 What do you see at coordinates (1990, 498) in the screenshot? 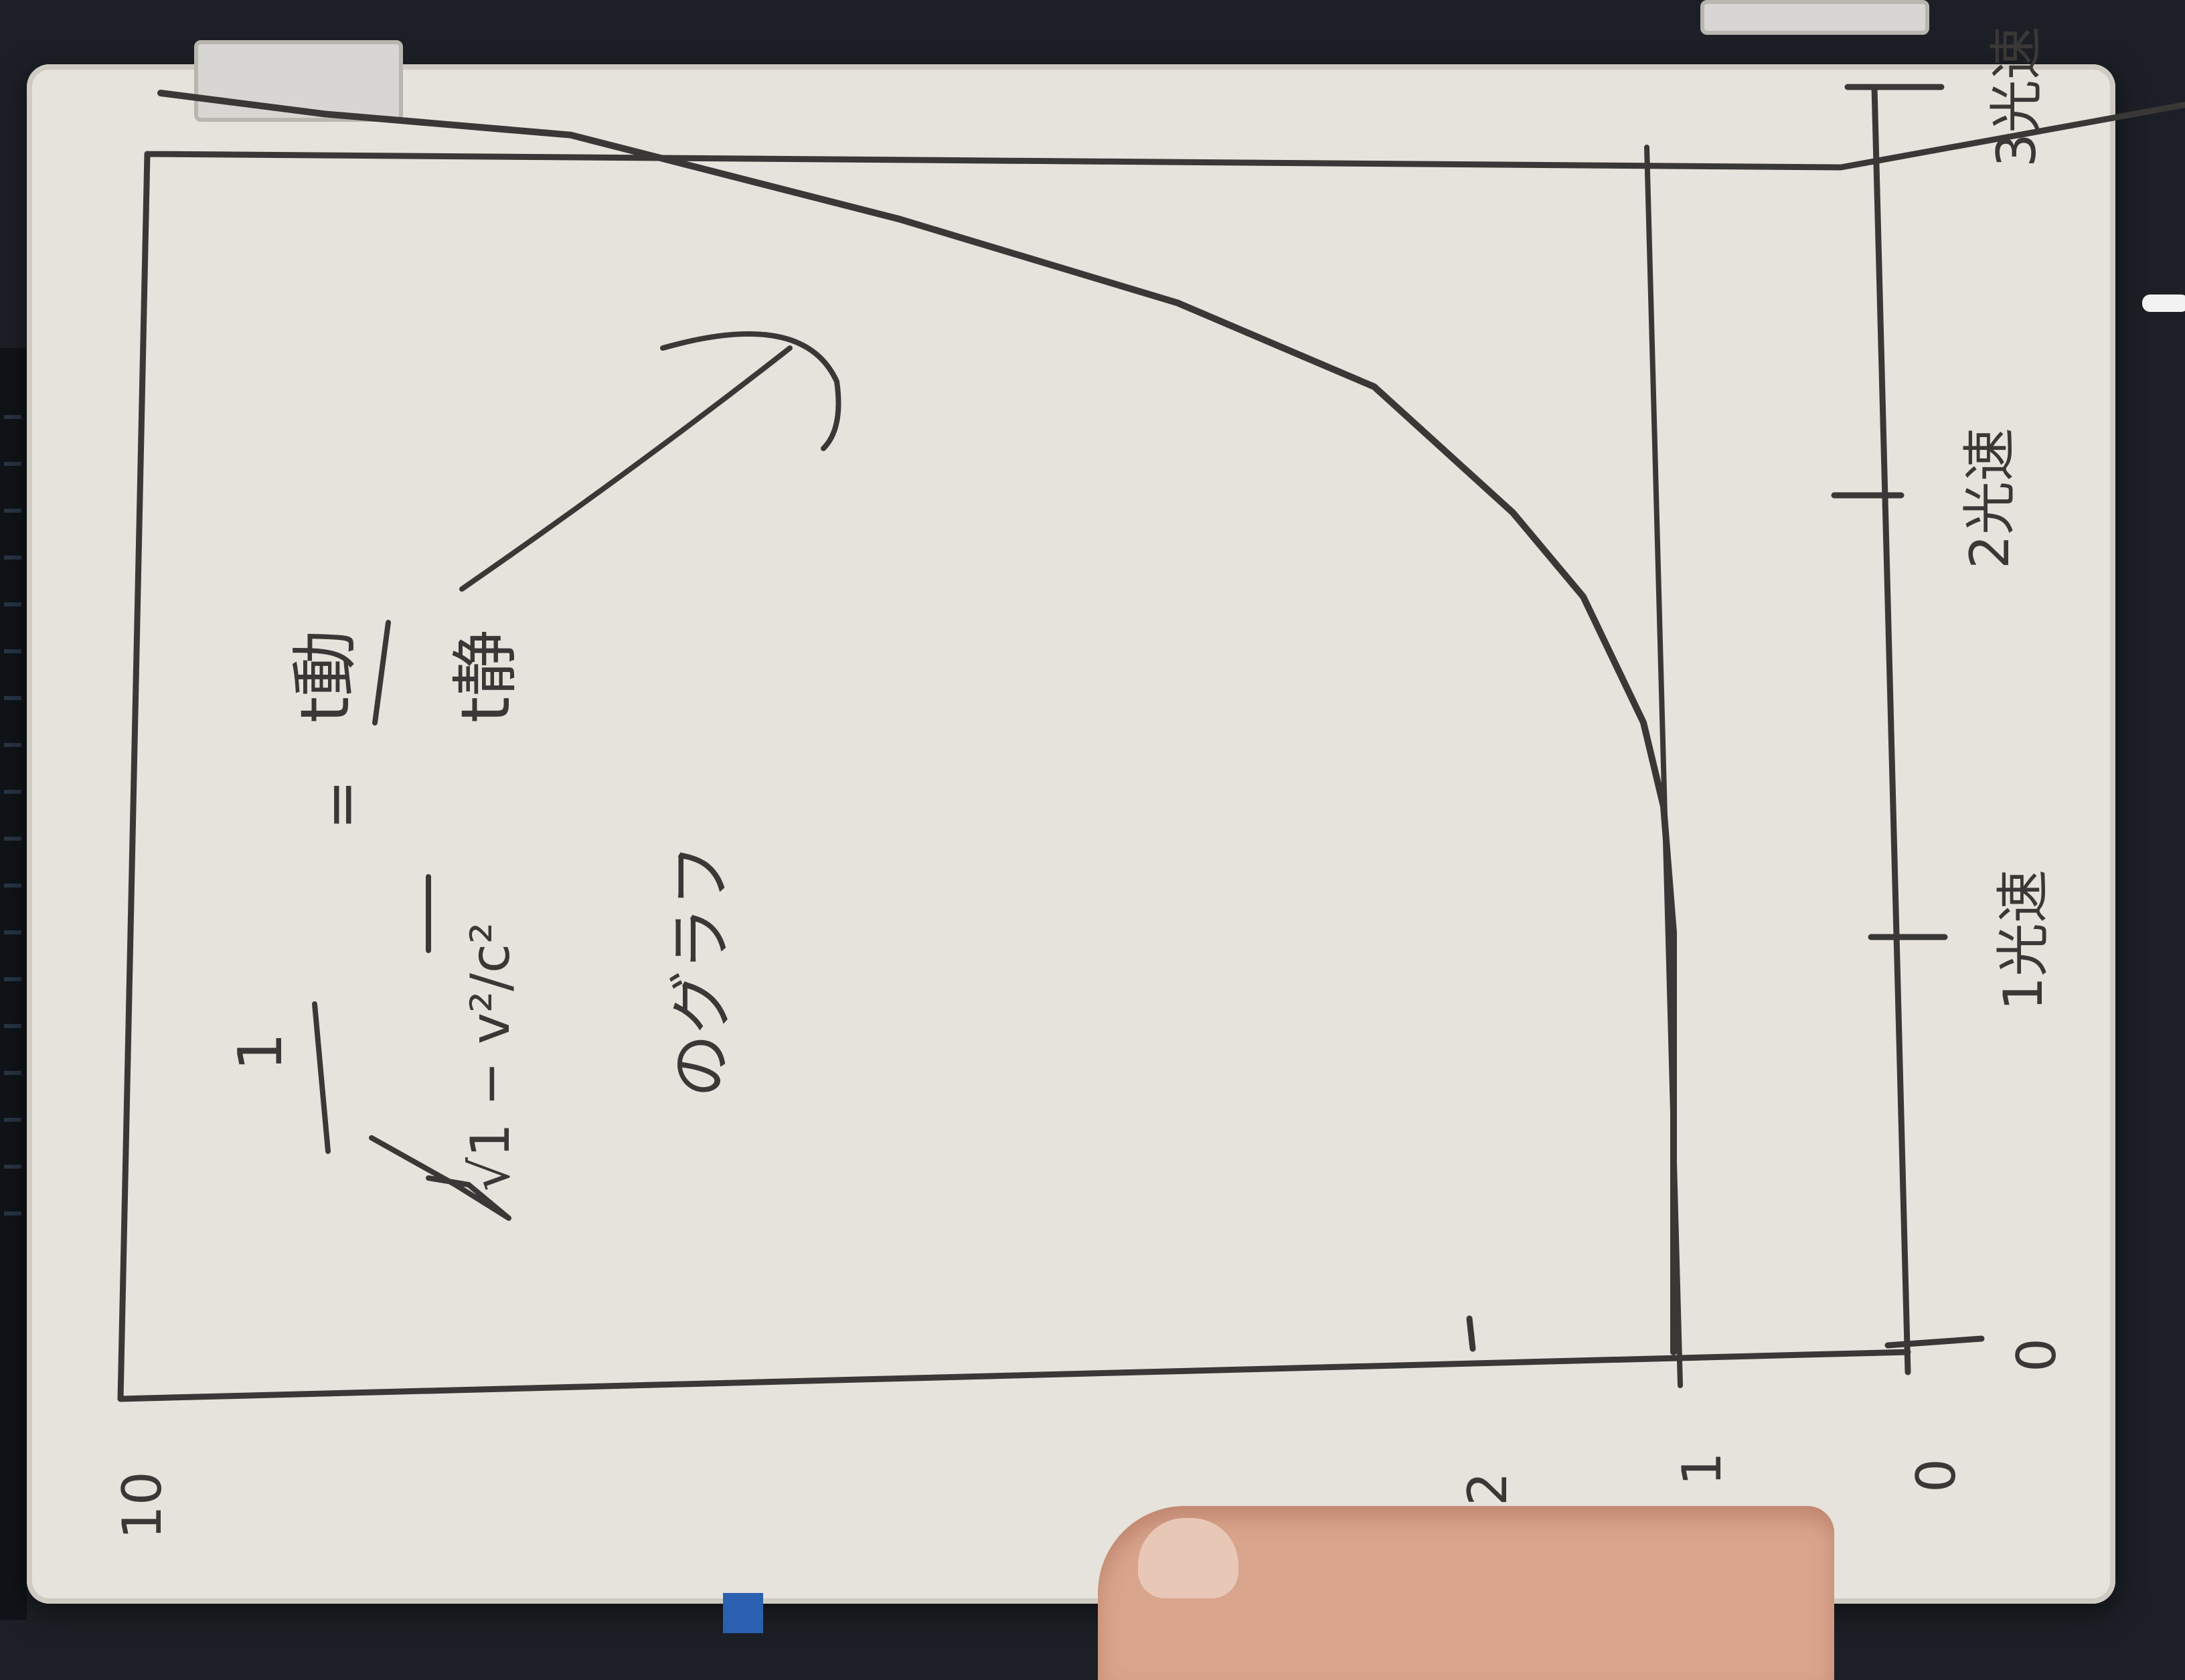
I see `x-tick-label-2: 2光速` at bounding box center [1990, 498].